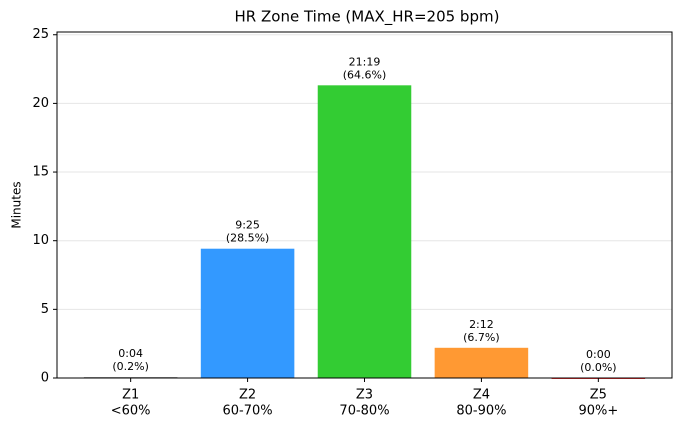 The height and width of the screenshot is (432, 686). What do you see at coordinates (130, 366) in the screenshot?
I see `share-label: (0.2%)` at bounding box center [130, 366].